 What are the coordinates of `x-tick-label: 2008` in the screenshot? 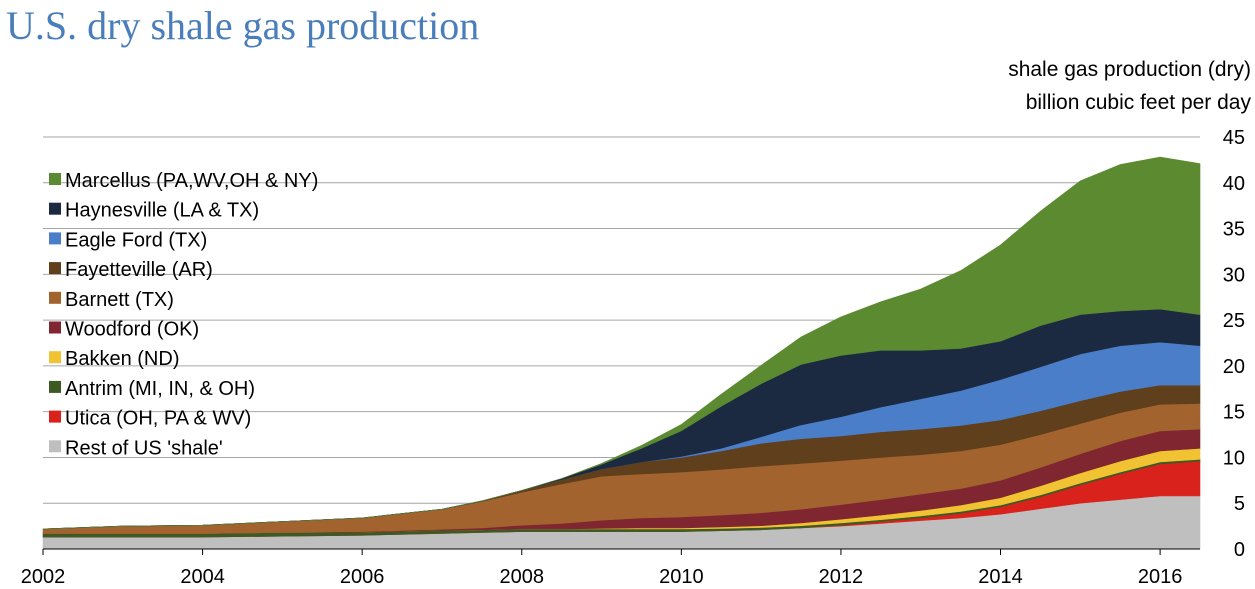 It's located at (522, 577).